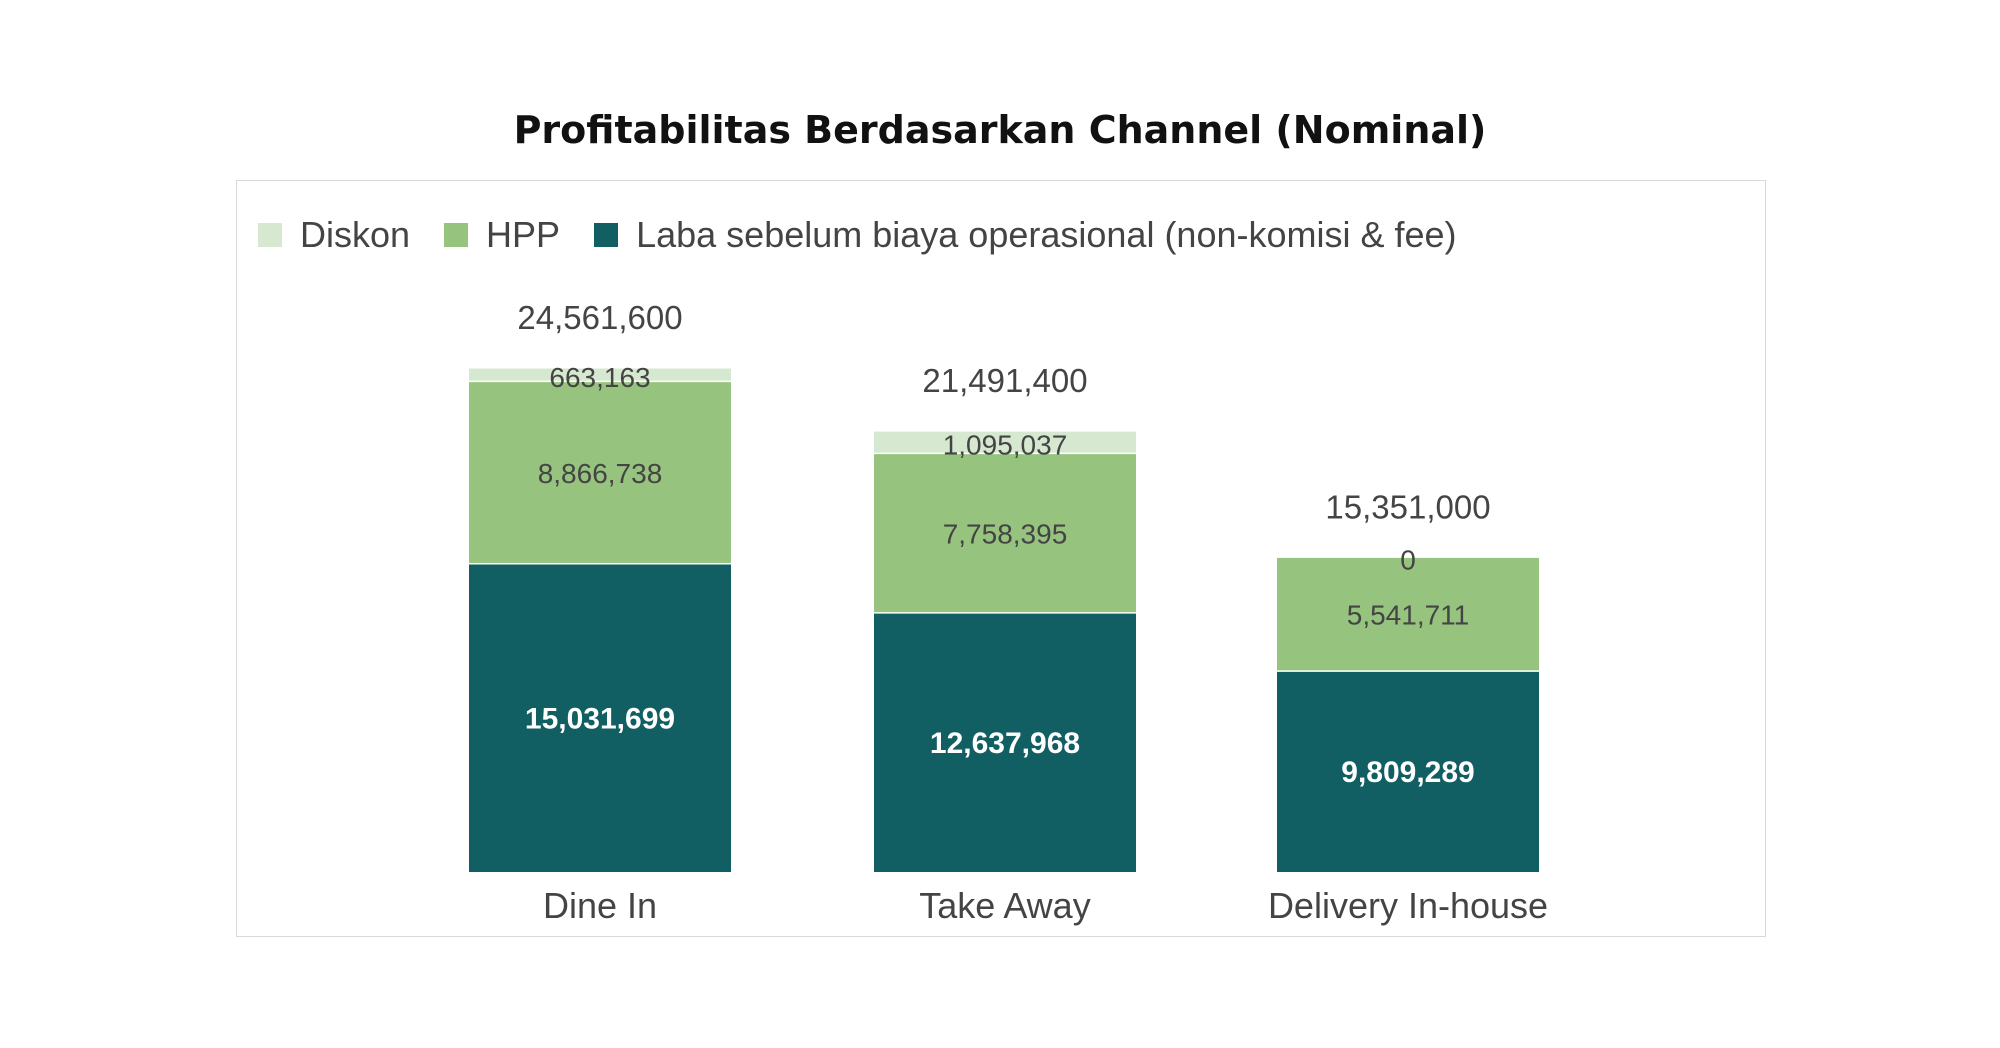 The height and width of the screenshot is (1048, 2000). Describe the element at coordinates (1004, 905) in the screenshot. I see `x-tick-label: Take Away` at that location.